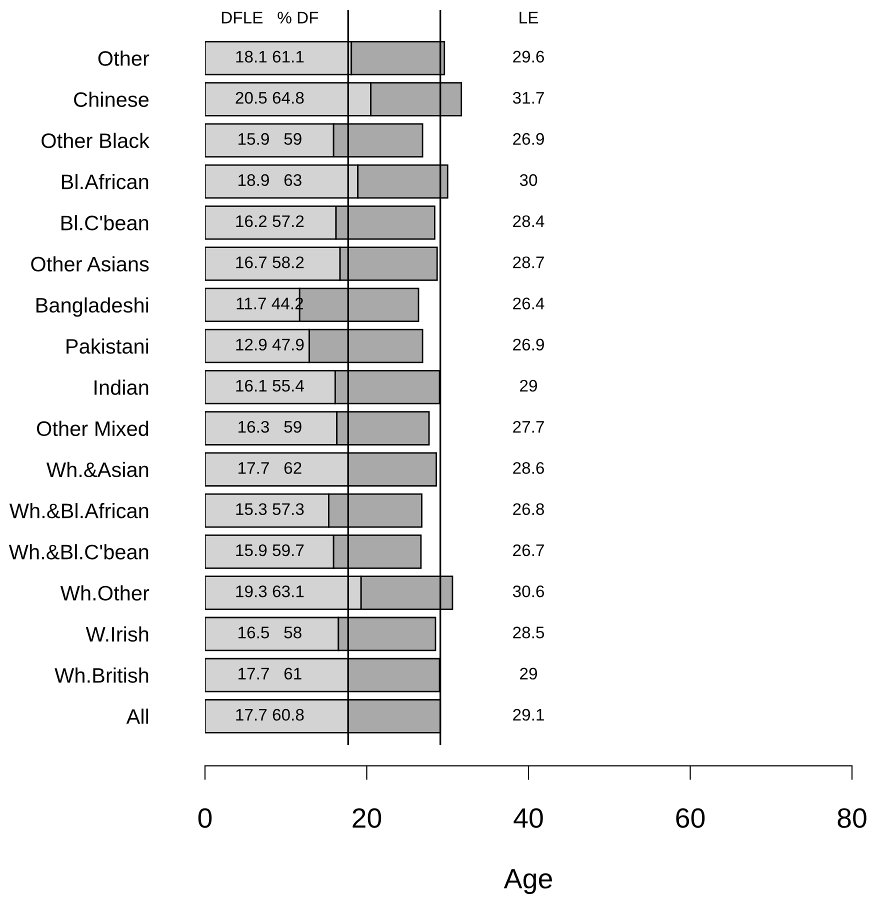  I want to click on annotation: 30.6, so click(528, 591).